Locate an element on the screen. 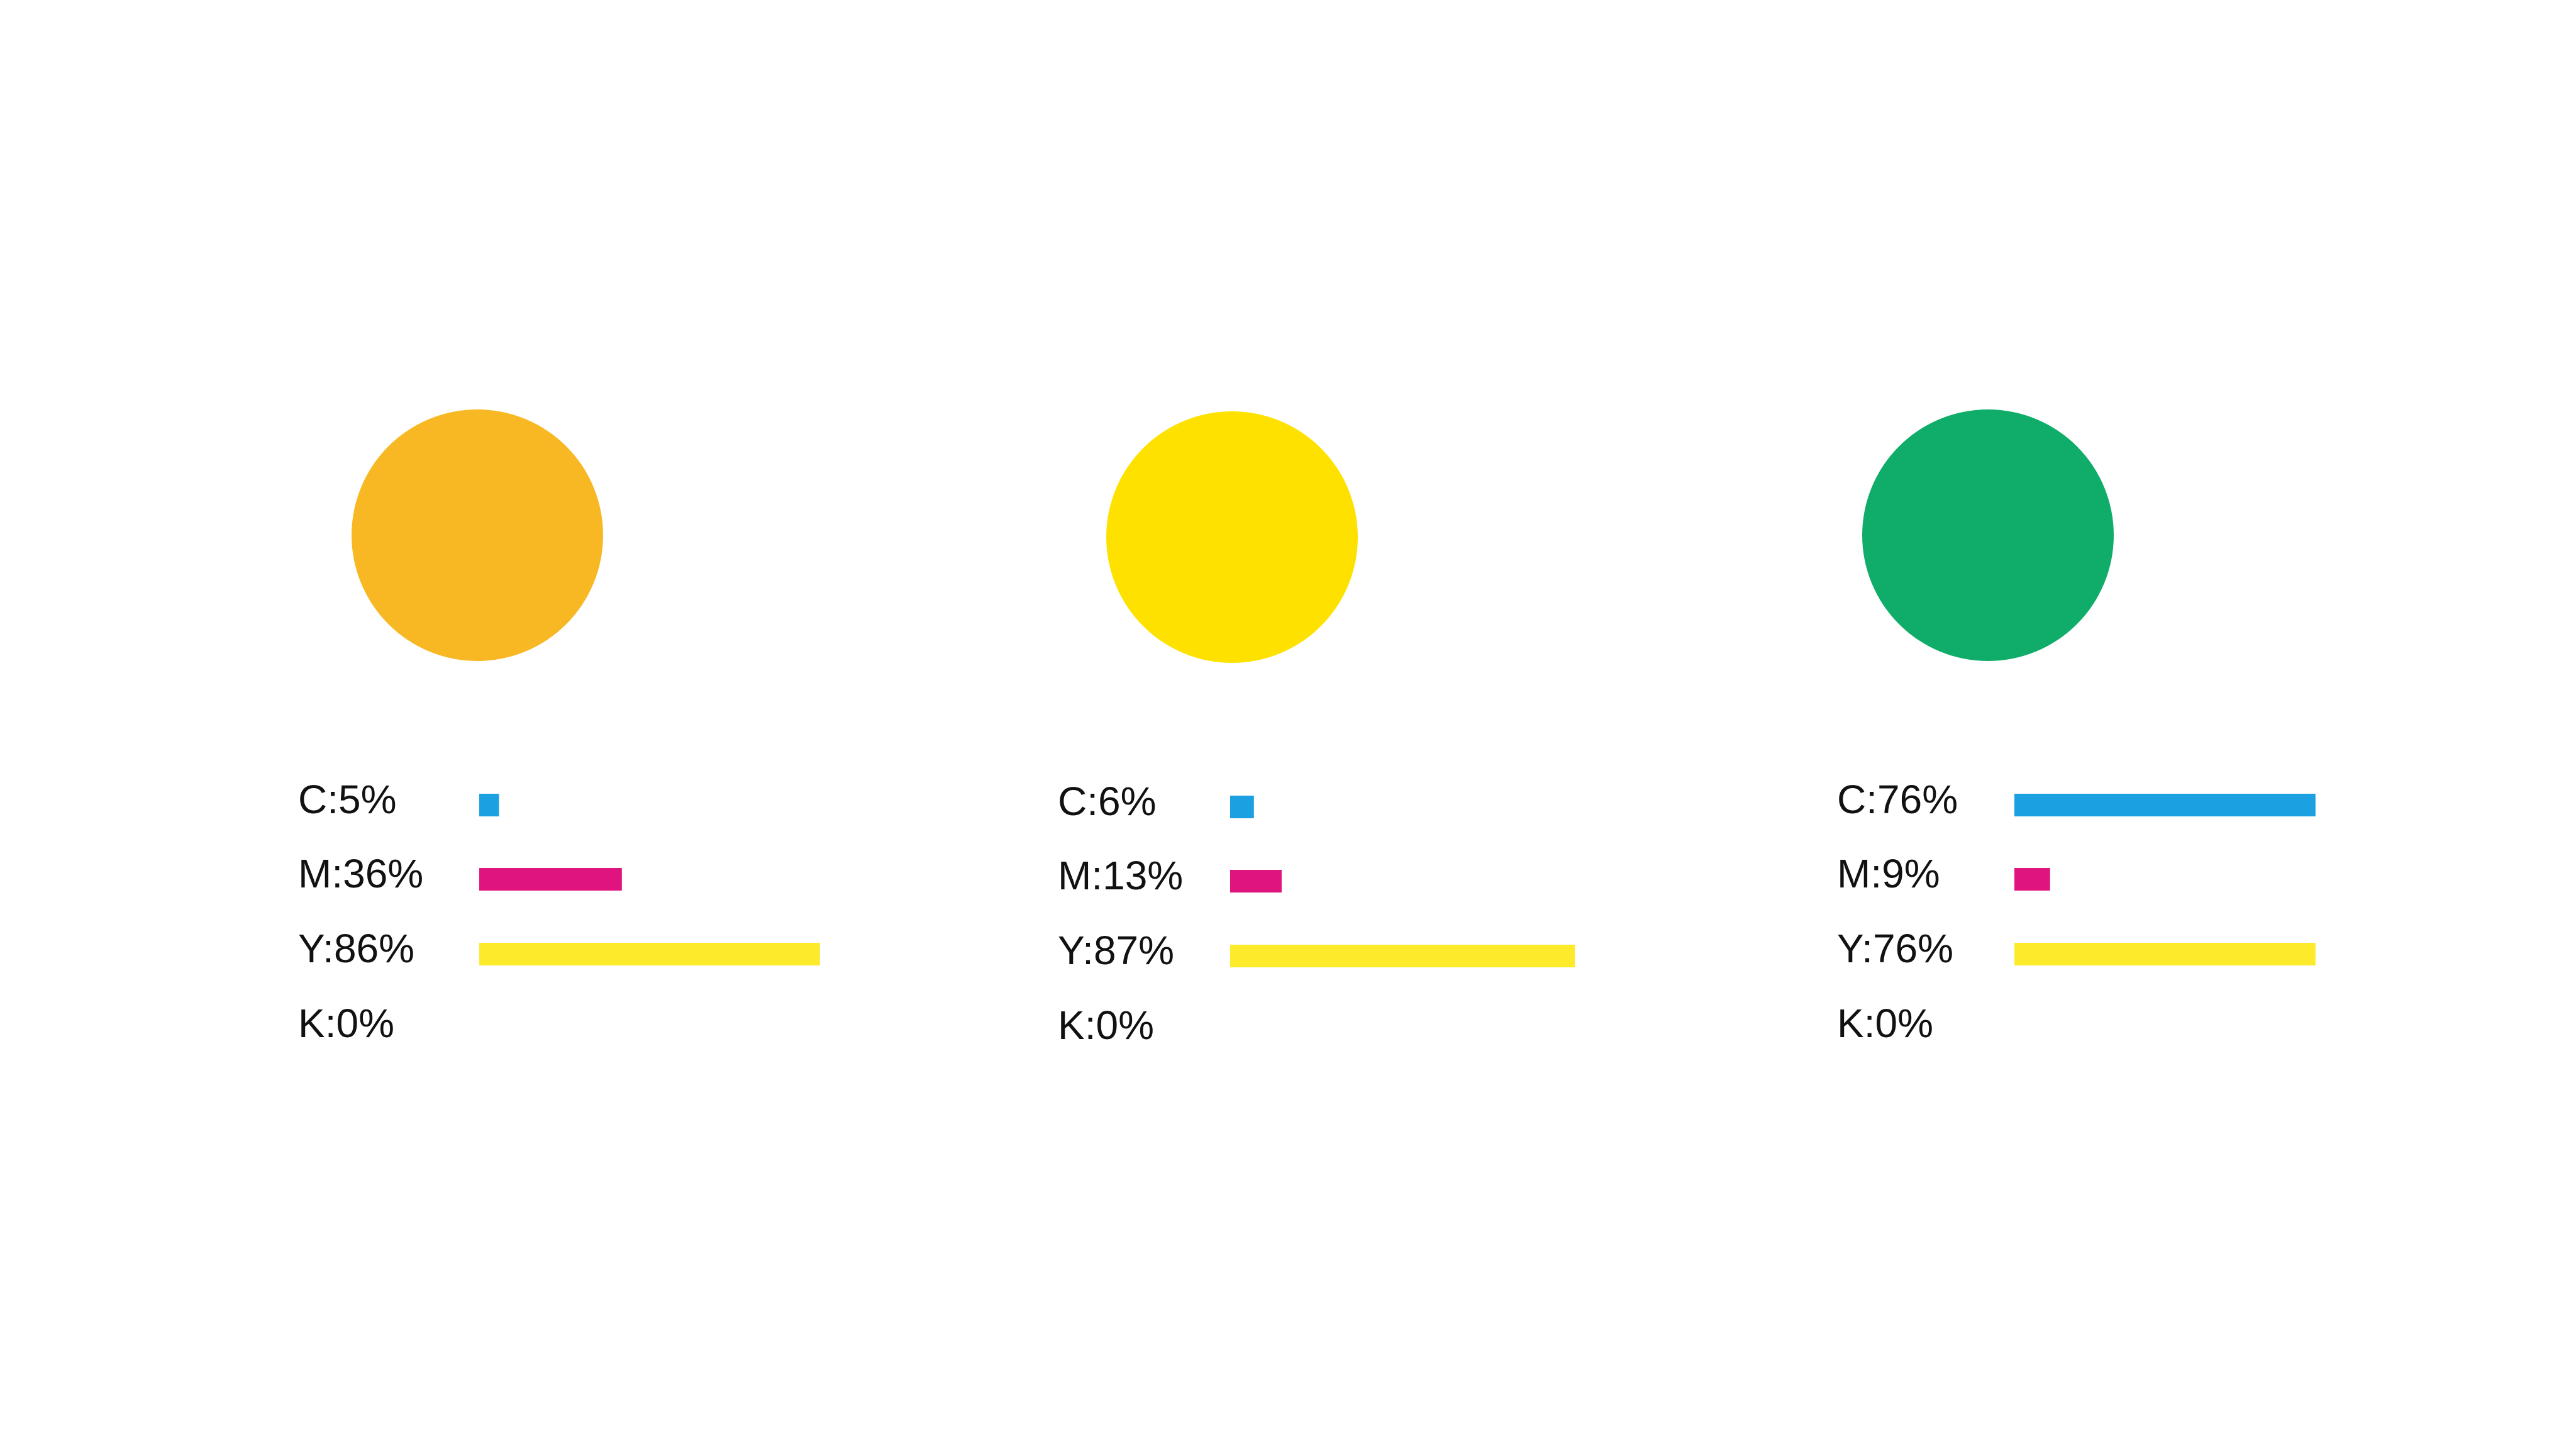 This screenshot has width=2576, height=1451. channel-label: Y:87% is located at coordinates (1116, 951).